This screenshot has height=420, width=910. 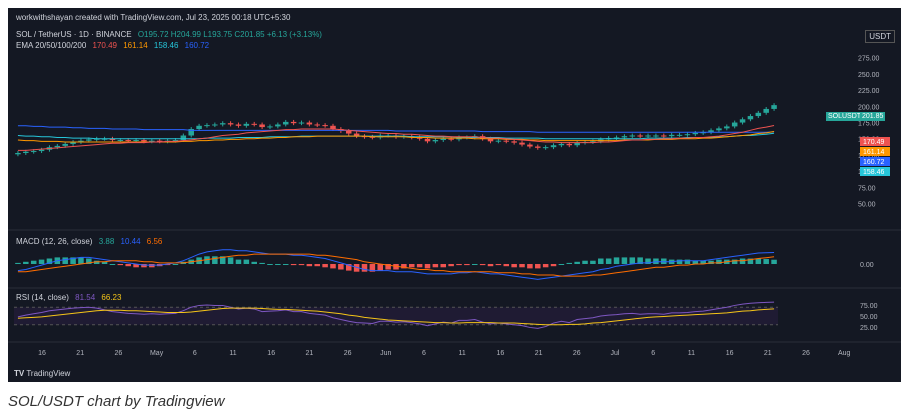 I want to click on price-tick-label: 225.00, so click(x=869, y=91).